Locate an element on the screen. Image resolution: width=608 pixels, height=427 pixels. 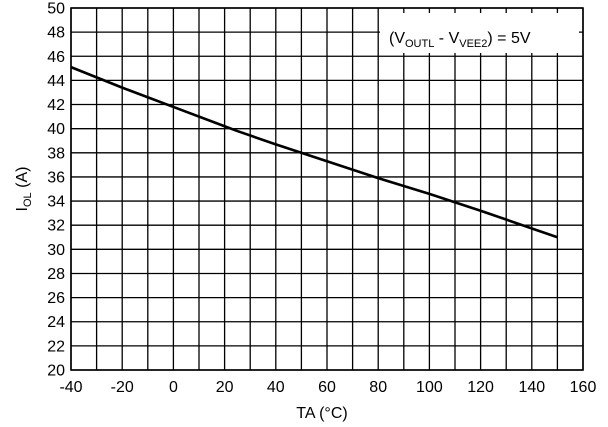
x-tick-label: -20 is located at coordinates (122, 387).